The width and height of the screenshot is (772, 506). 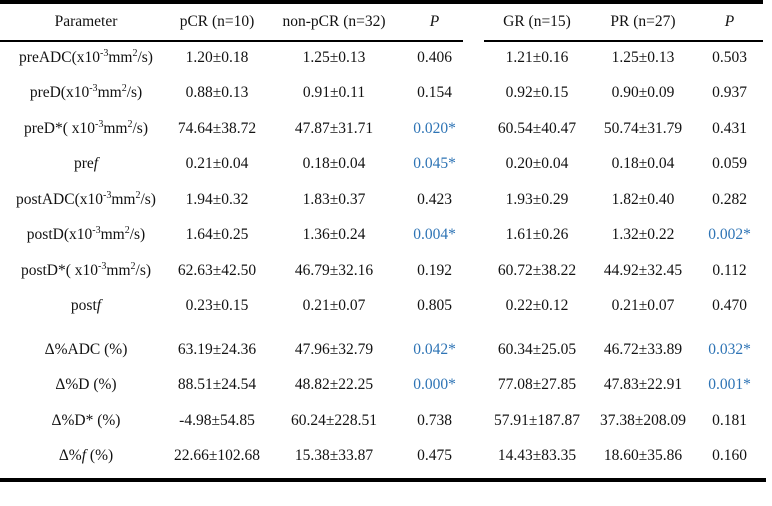 I want to click on value-cell: -4.98±54.85, so click(x=217, y=420).